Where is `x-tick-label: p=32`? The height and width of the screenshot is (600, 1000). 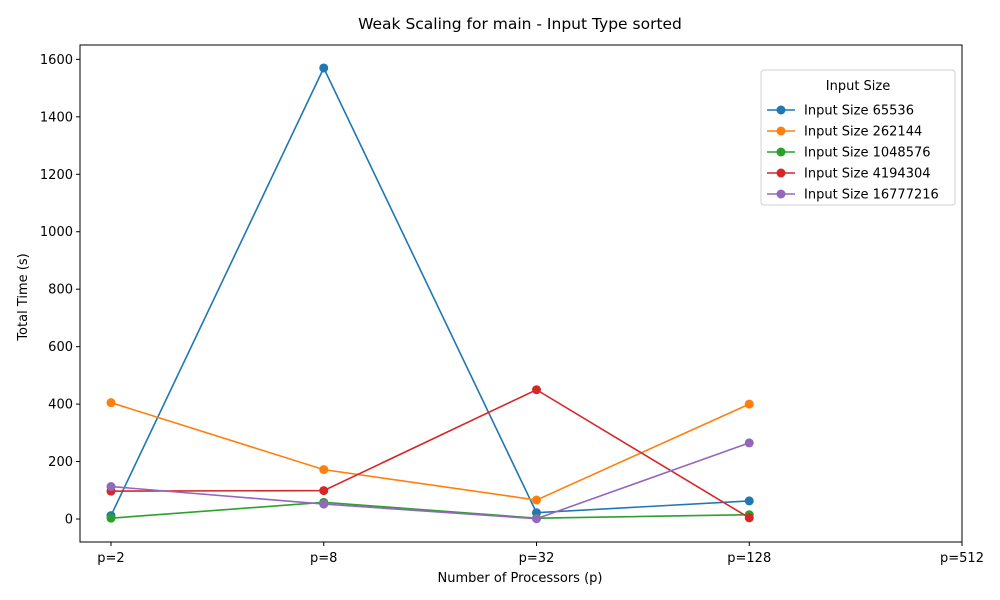 x-tick-label: p=32 is located at coordinates (537, 558).